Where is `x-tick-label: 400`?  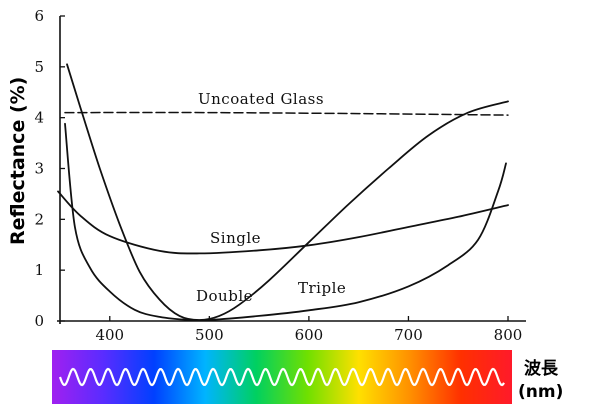 x-tick-label: 400 is located at coordinates (109, 335).